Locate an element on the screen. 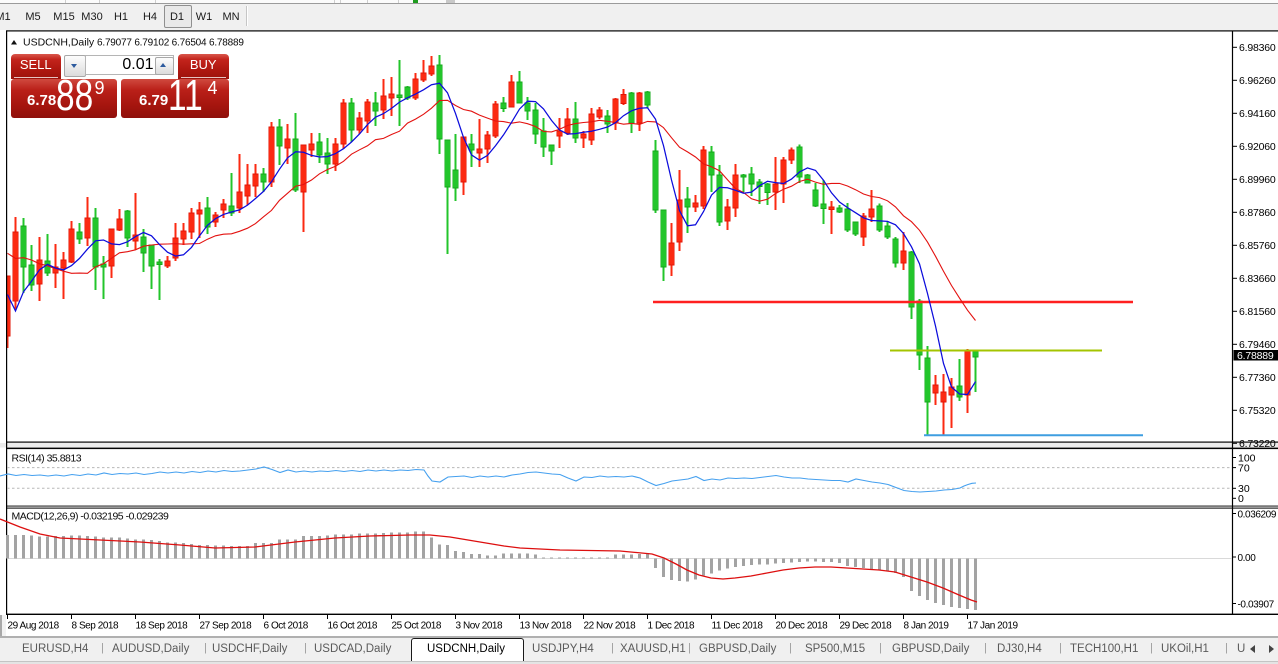 The image size is (1278, 664). svg-text: 6.79460 is located at coordinates (1257, 345).